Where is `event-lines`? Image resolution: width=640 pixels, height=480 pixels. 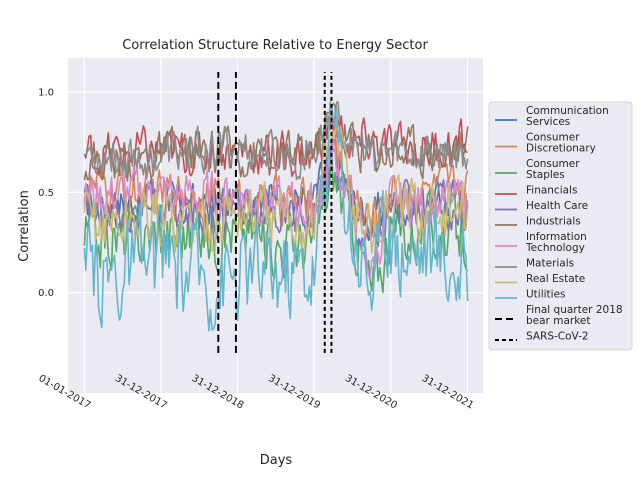
event-lines is located at coordinates (275, 212).